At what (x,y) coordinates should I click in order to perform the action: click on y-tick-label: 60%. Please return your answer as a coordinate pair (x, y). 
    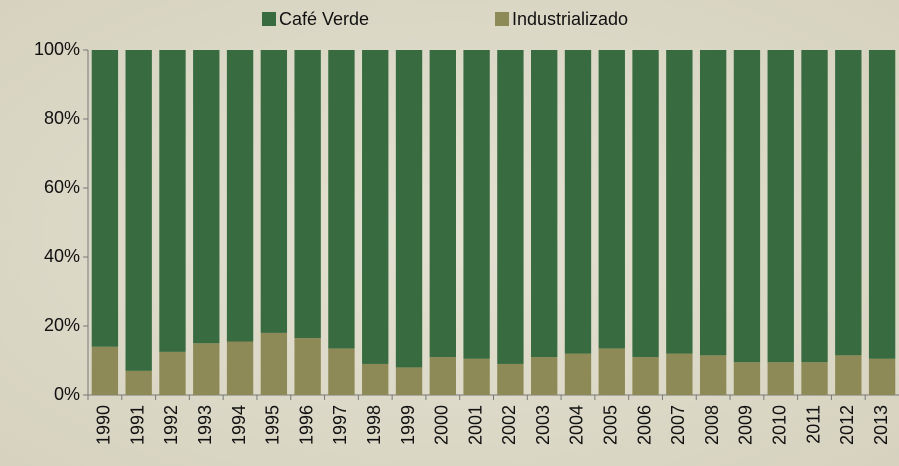
    Looking at the image, I should click on (62, 187).